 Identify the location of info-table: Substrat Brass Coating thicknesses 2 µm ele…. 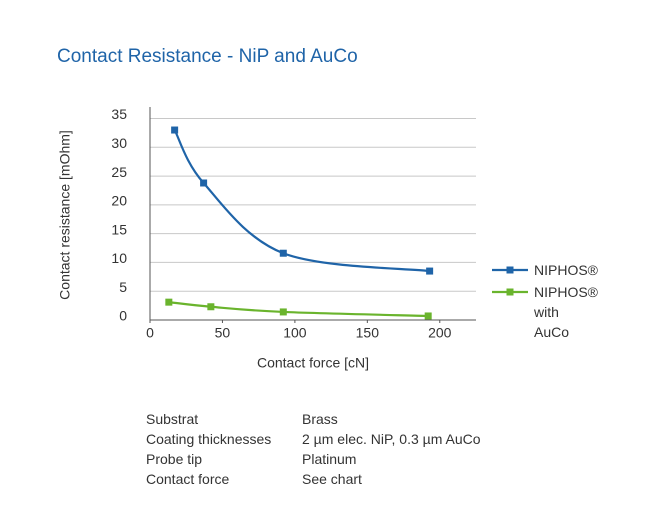
(313, 449).